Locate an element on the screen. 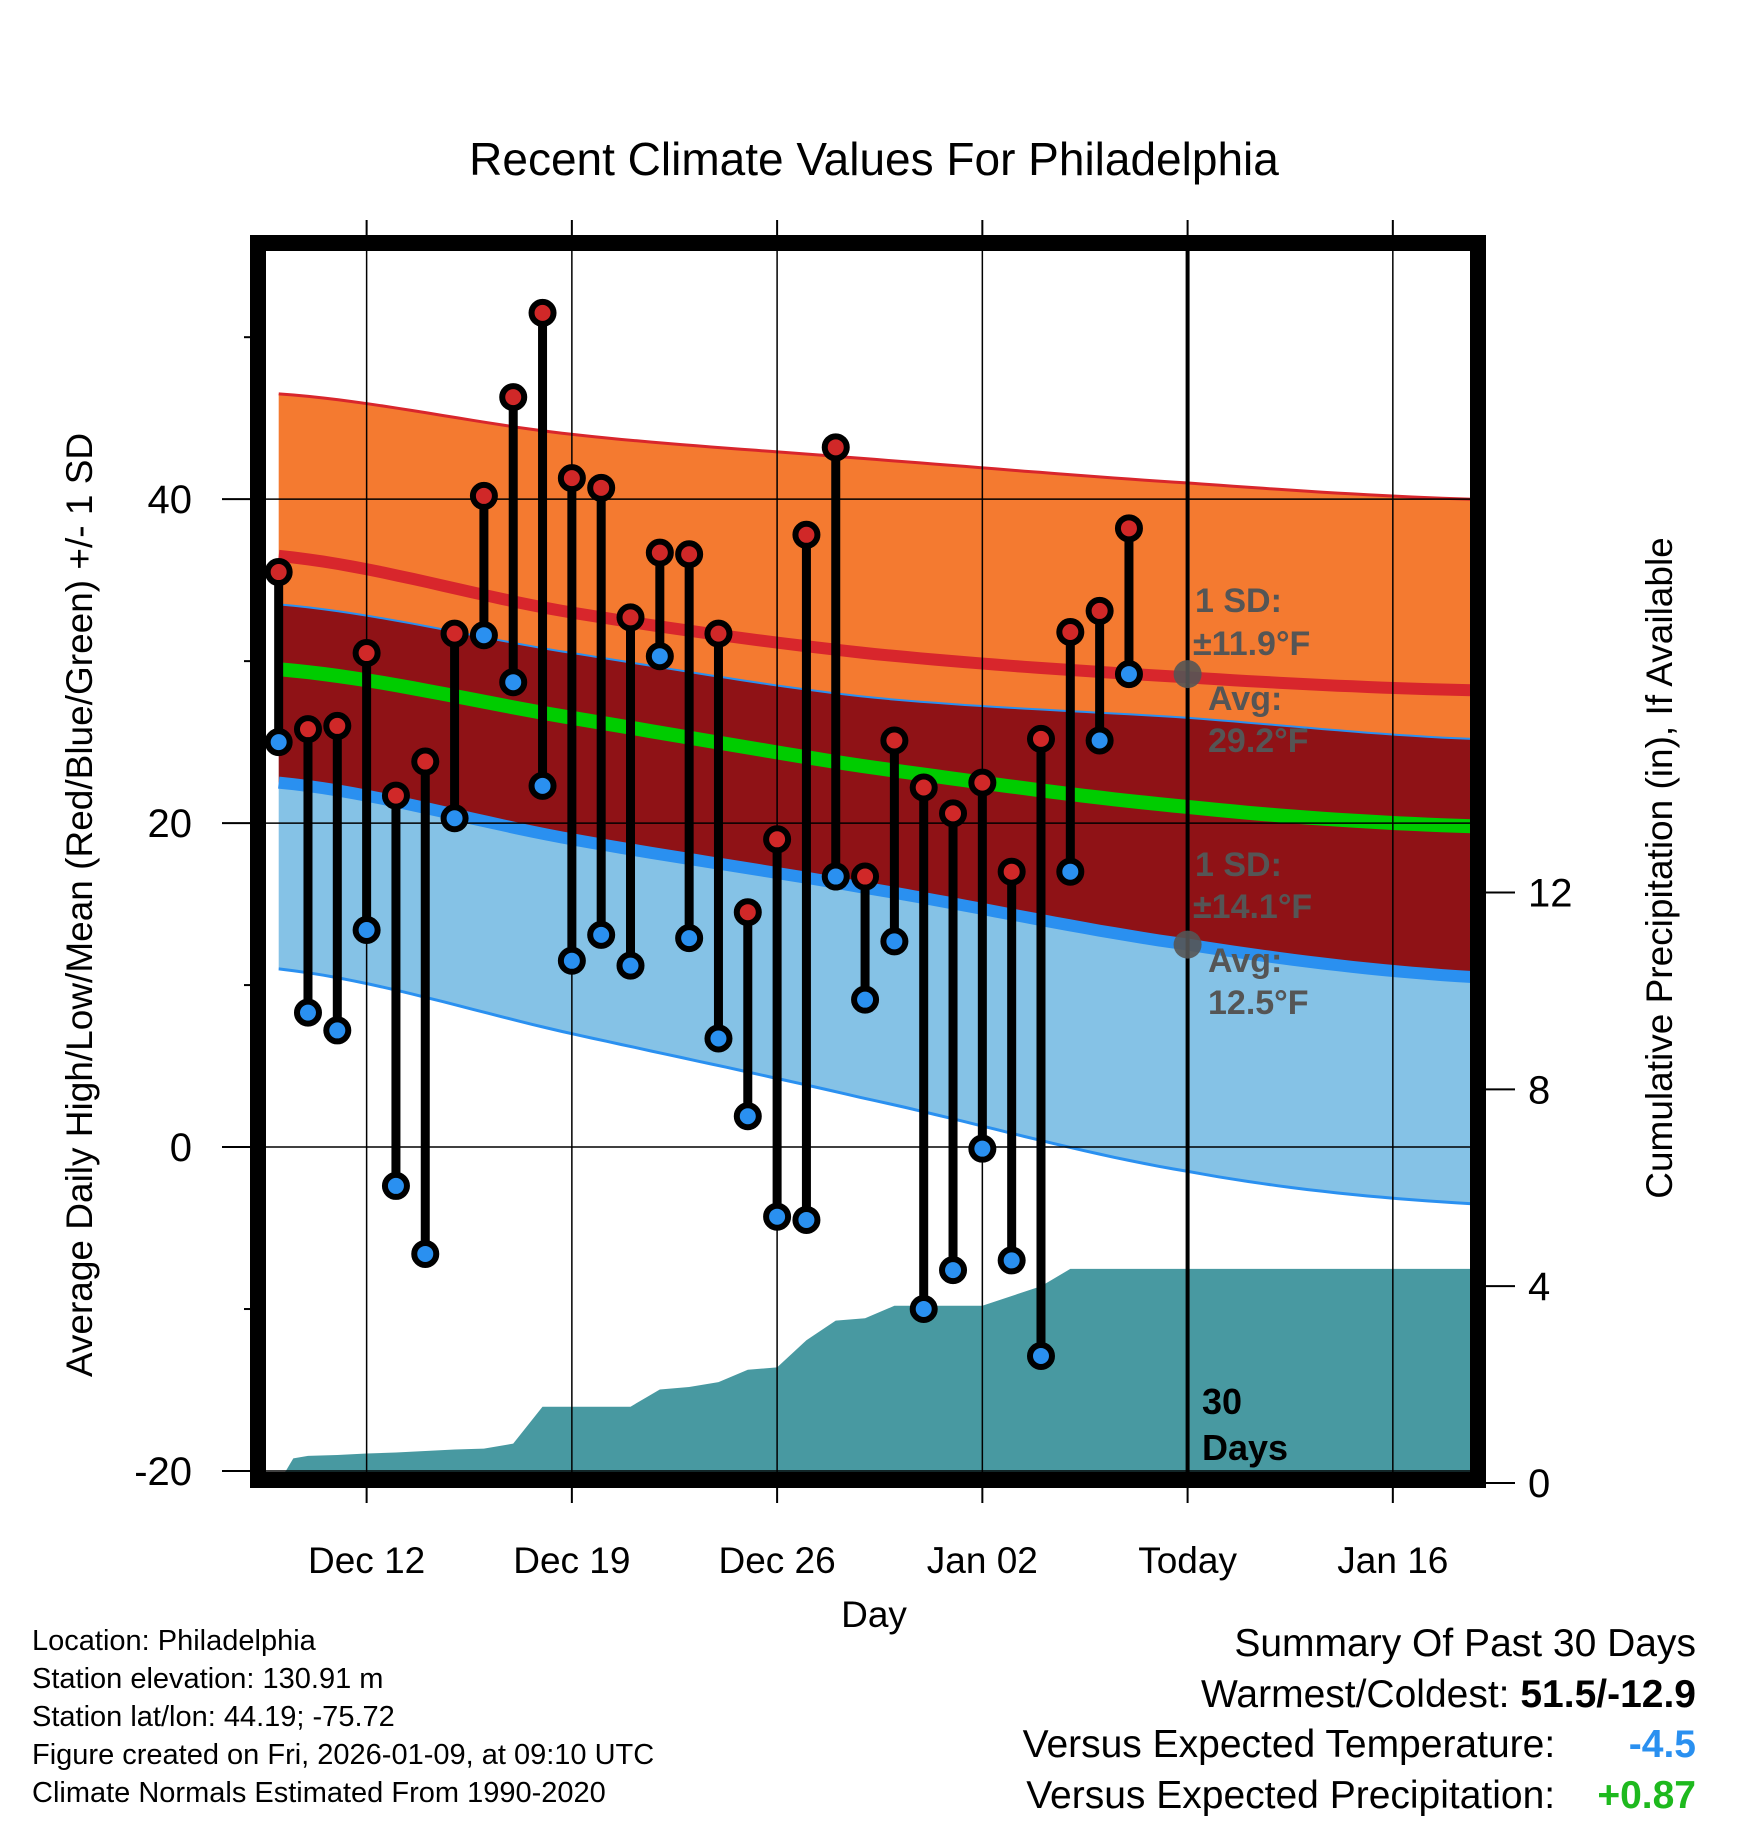  summary-extremes-value: 51.5/-12.9 is located at coordinates (1608, 1694).